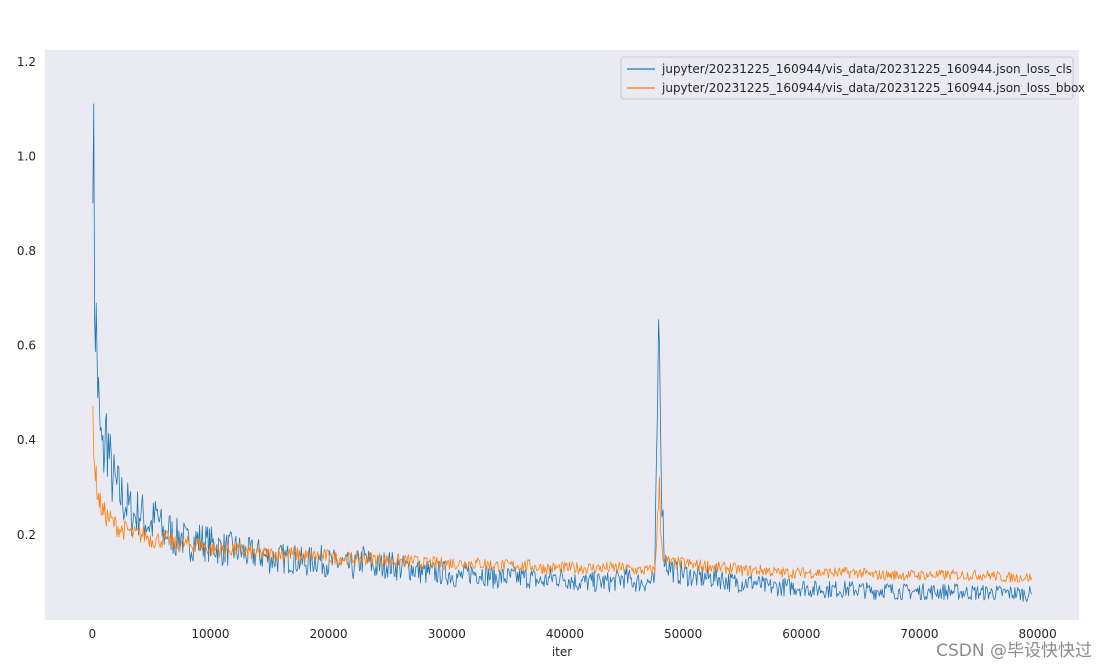 This screenshot has height=669, width=1106. Describe the element at coordinates (562, 652) in the screenshot. I see `x-axis-label: iter` at that location.